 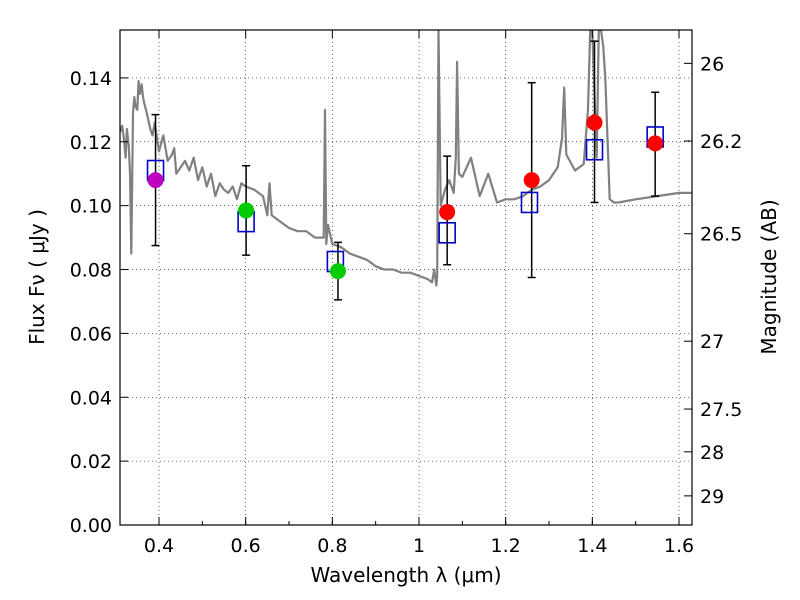 I want to click on y2-tick-label: 26.2, so click(x=721, y=142).